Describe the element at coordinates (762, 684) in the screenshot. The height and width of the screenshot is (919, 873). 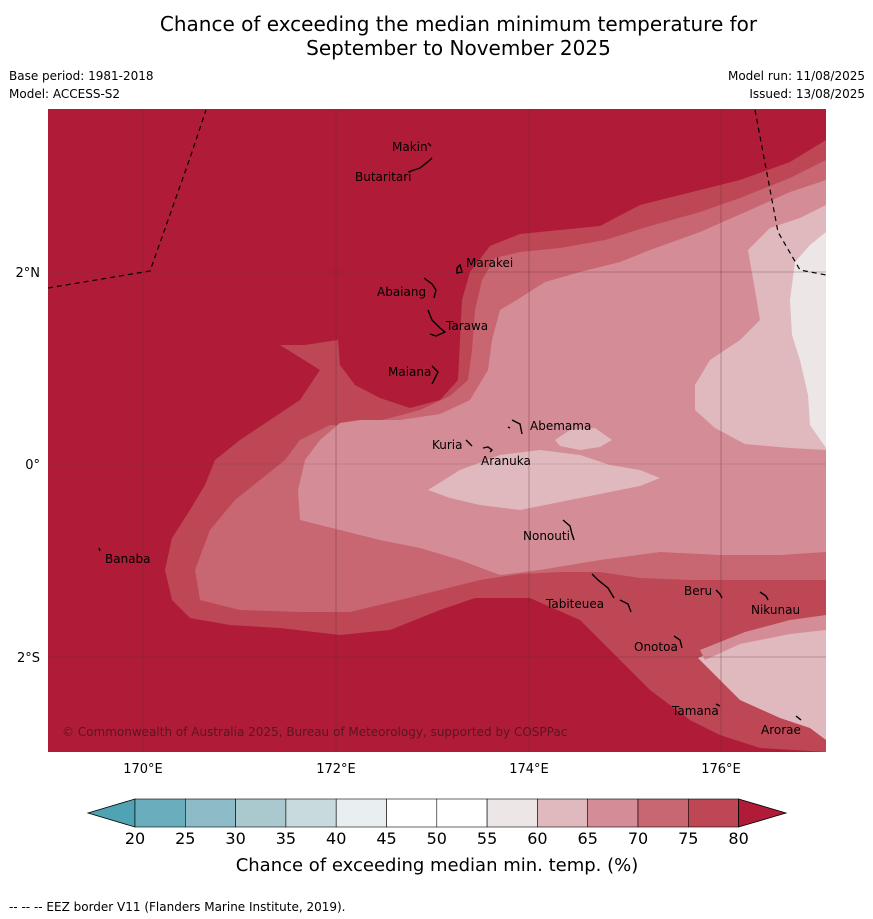
I see `band-60-65-south` at that location.